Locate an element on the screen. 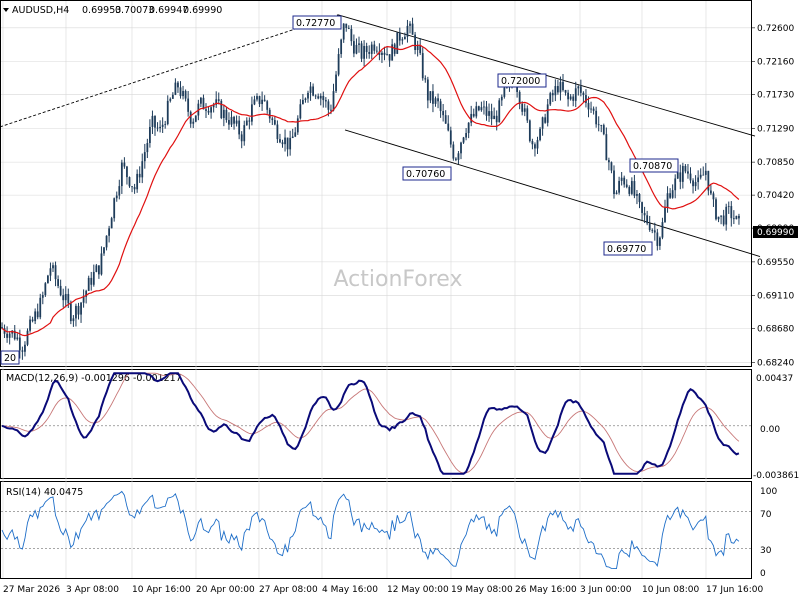  time-tick-label: 27 Mar 2026 is located at coordinates (31, 590).